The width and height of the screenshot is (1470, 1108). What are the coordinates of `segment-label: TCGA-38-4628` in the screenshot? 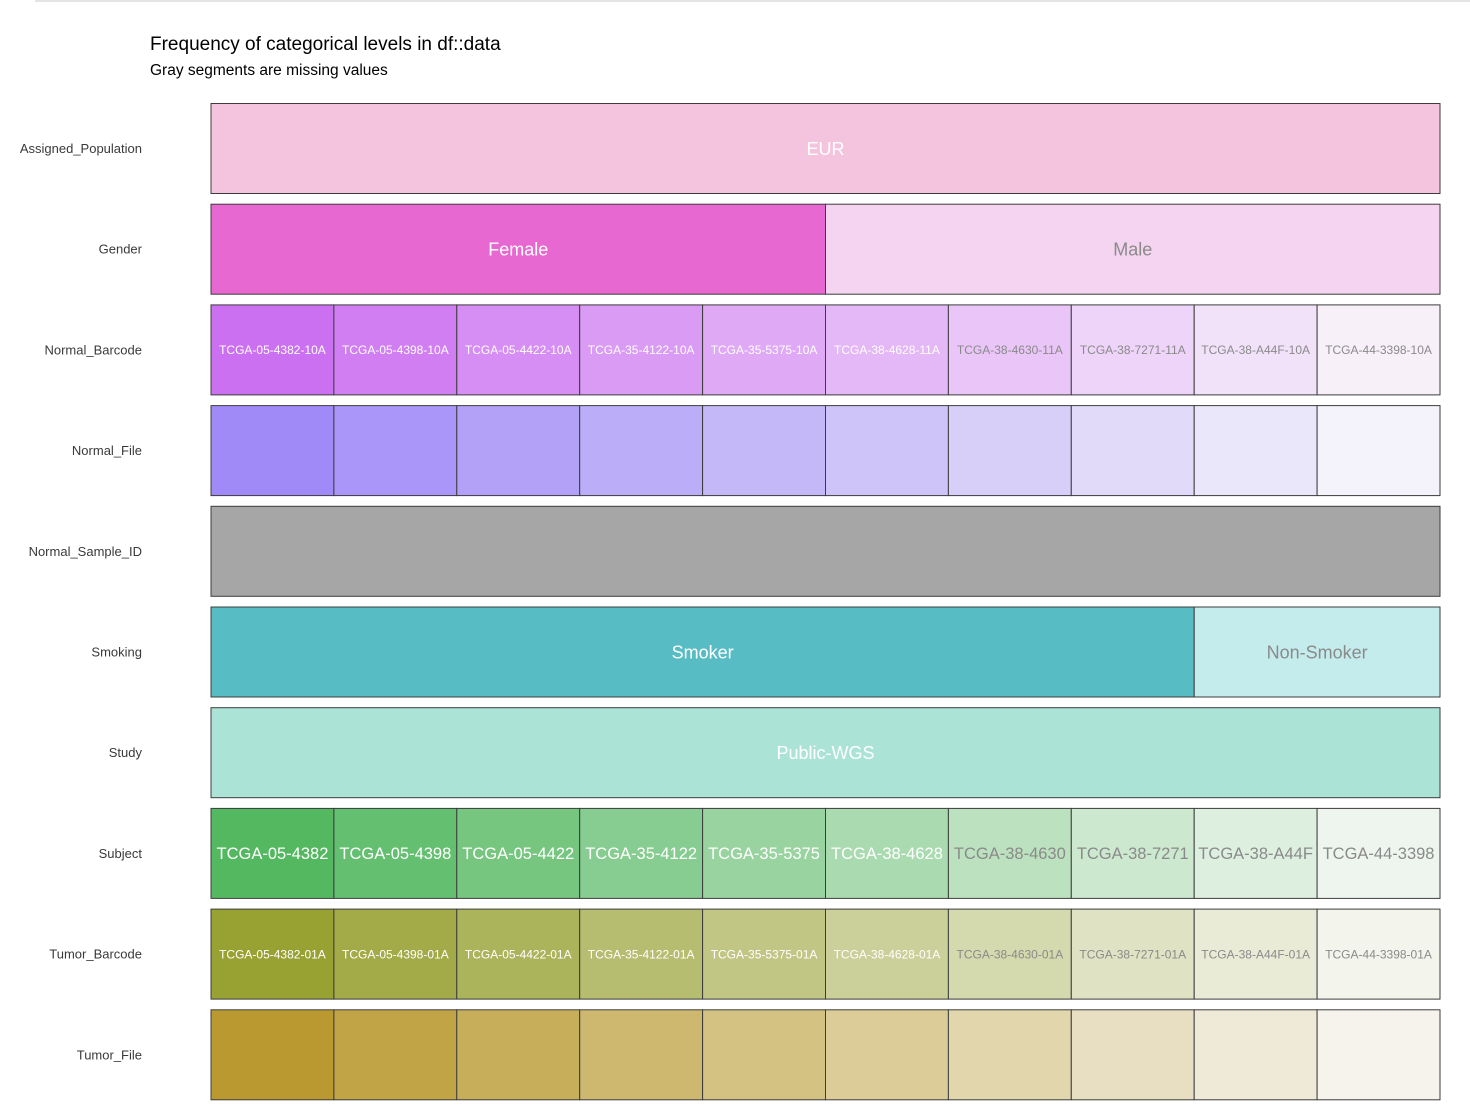 It's located at (887, 854).